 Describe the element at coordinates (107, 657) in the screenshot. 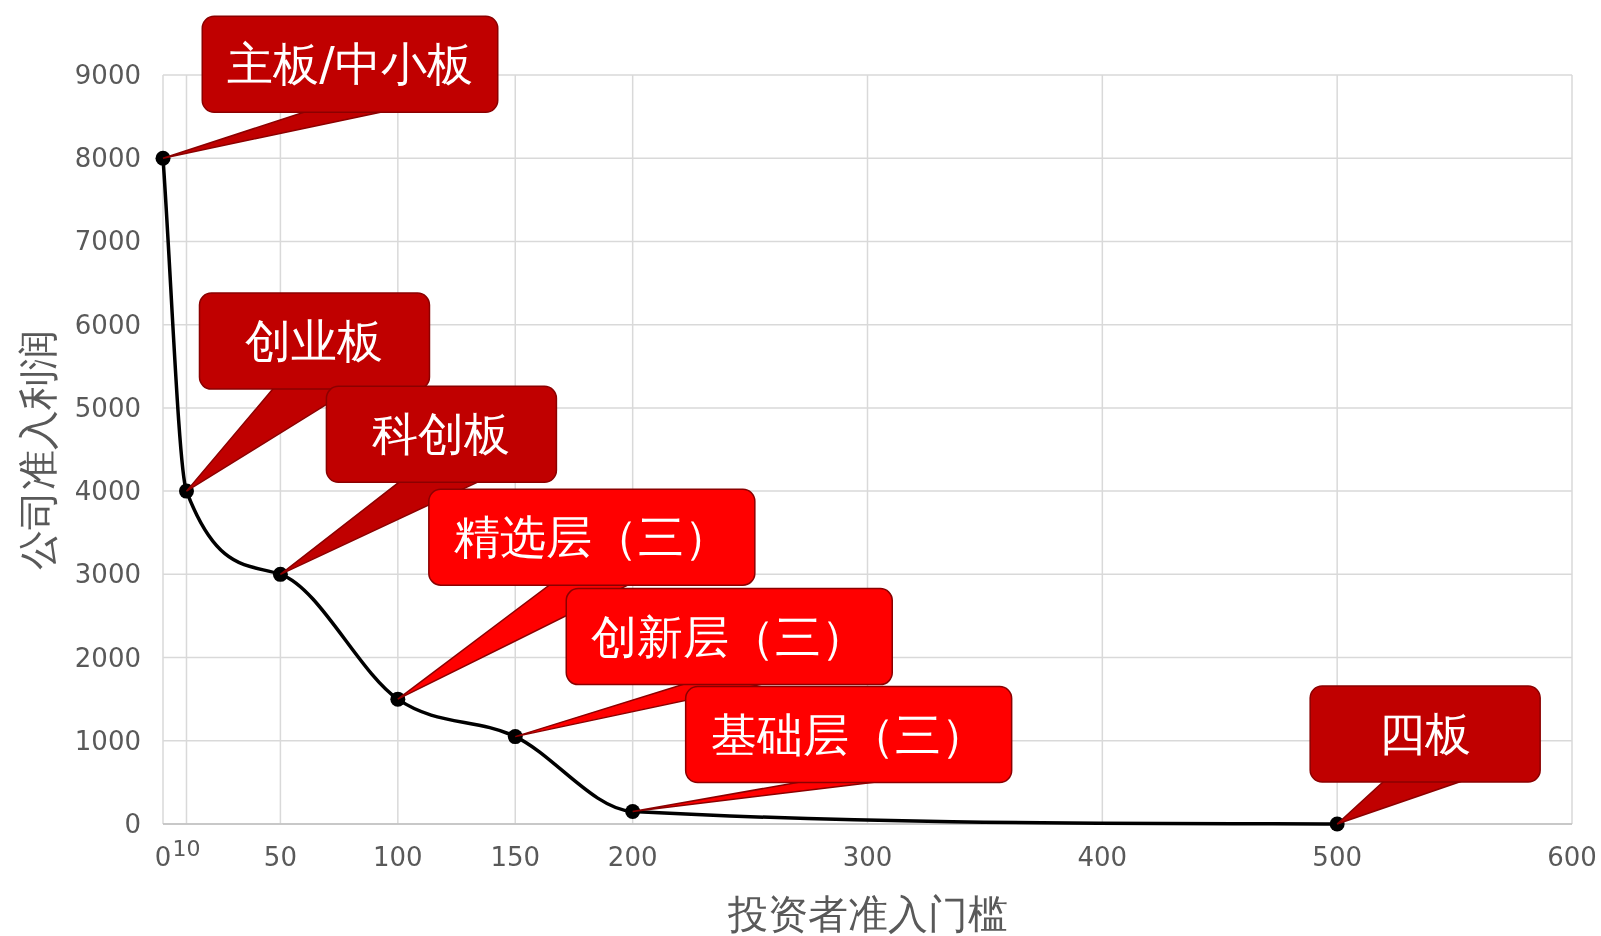

I see `y-tick-label: 2000` at that location.